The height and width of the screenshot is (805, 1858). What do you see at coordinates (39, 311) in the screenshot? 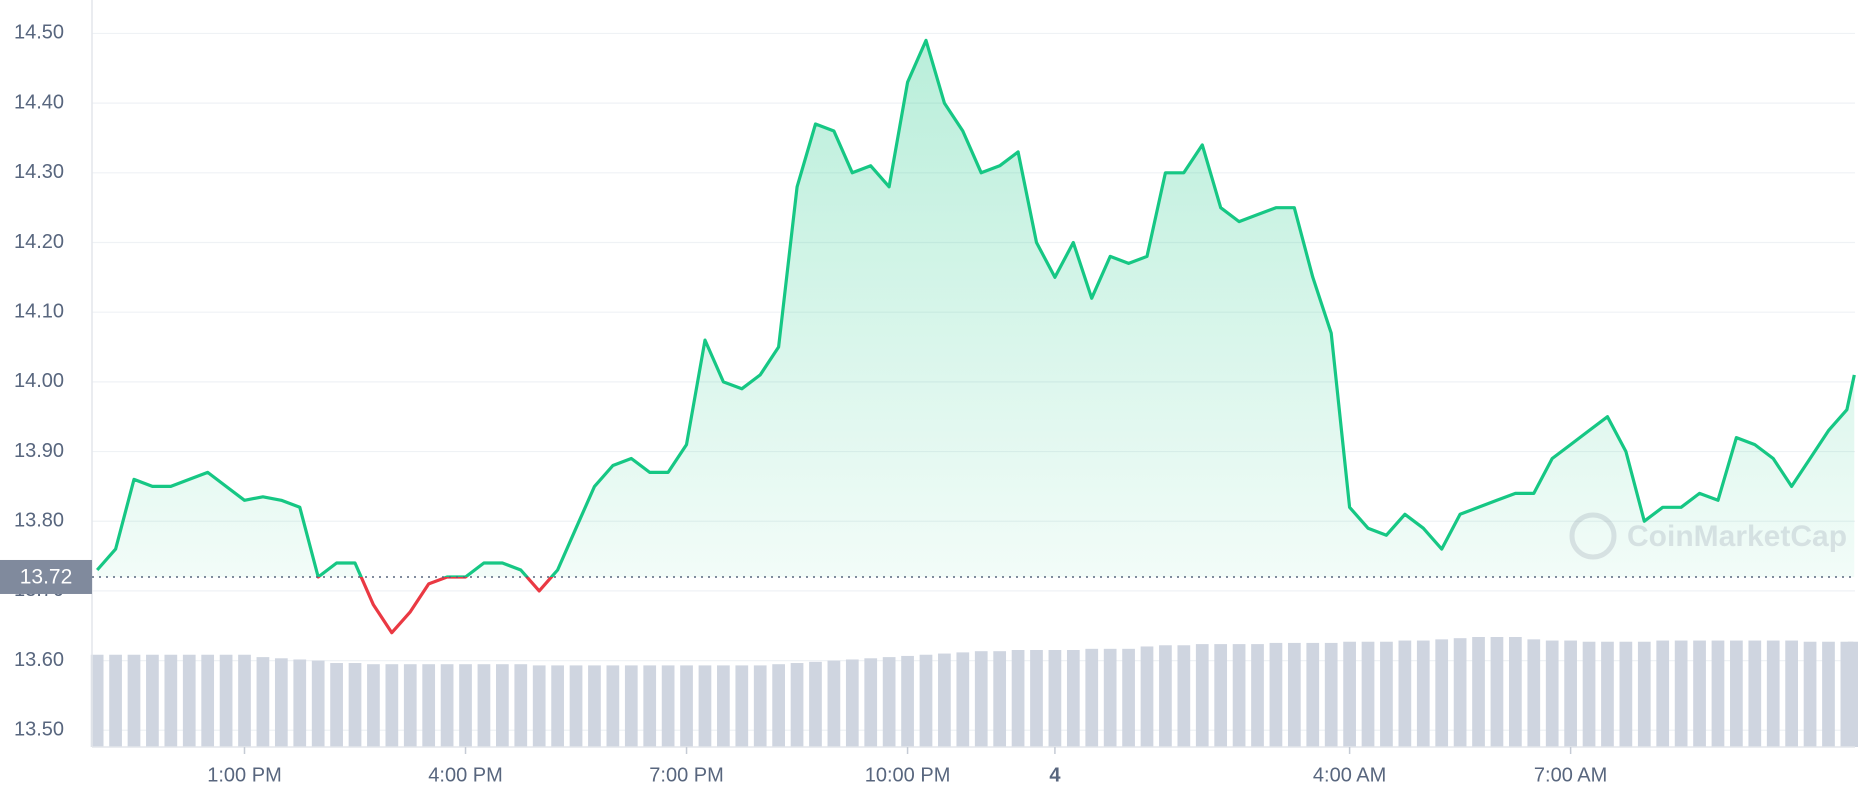
I see `y-tick-label: 14.10` at bounding box center [39, 311].